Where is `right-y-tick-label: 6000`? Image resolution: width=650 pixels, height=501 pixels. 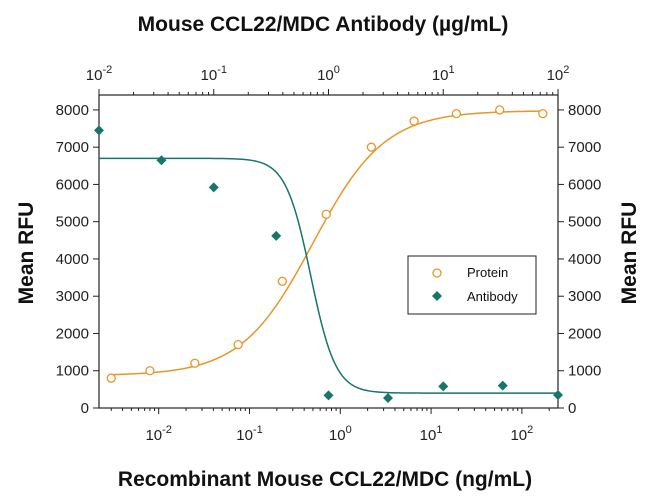 right-y-tick-label: 6000 is located at coordinates (584, 184).